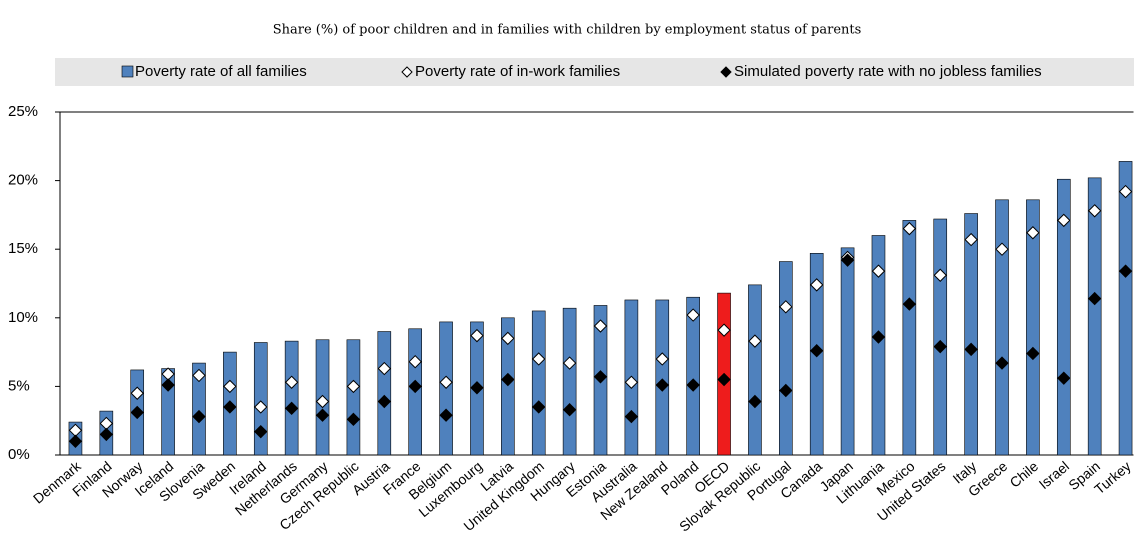  What do you see at coordinates (23, 180) in the screenshot?
I see `y-tick-label: 20%` at bounding box center [23, 180].